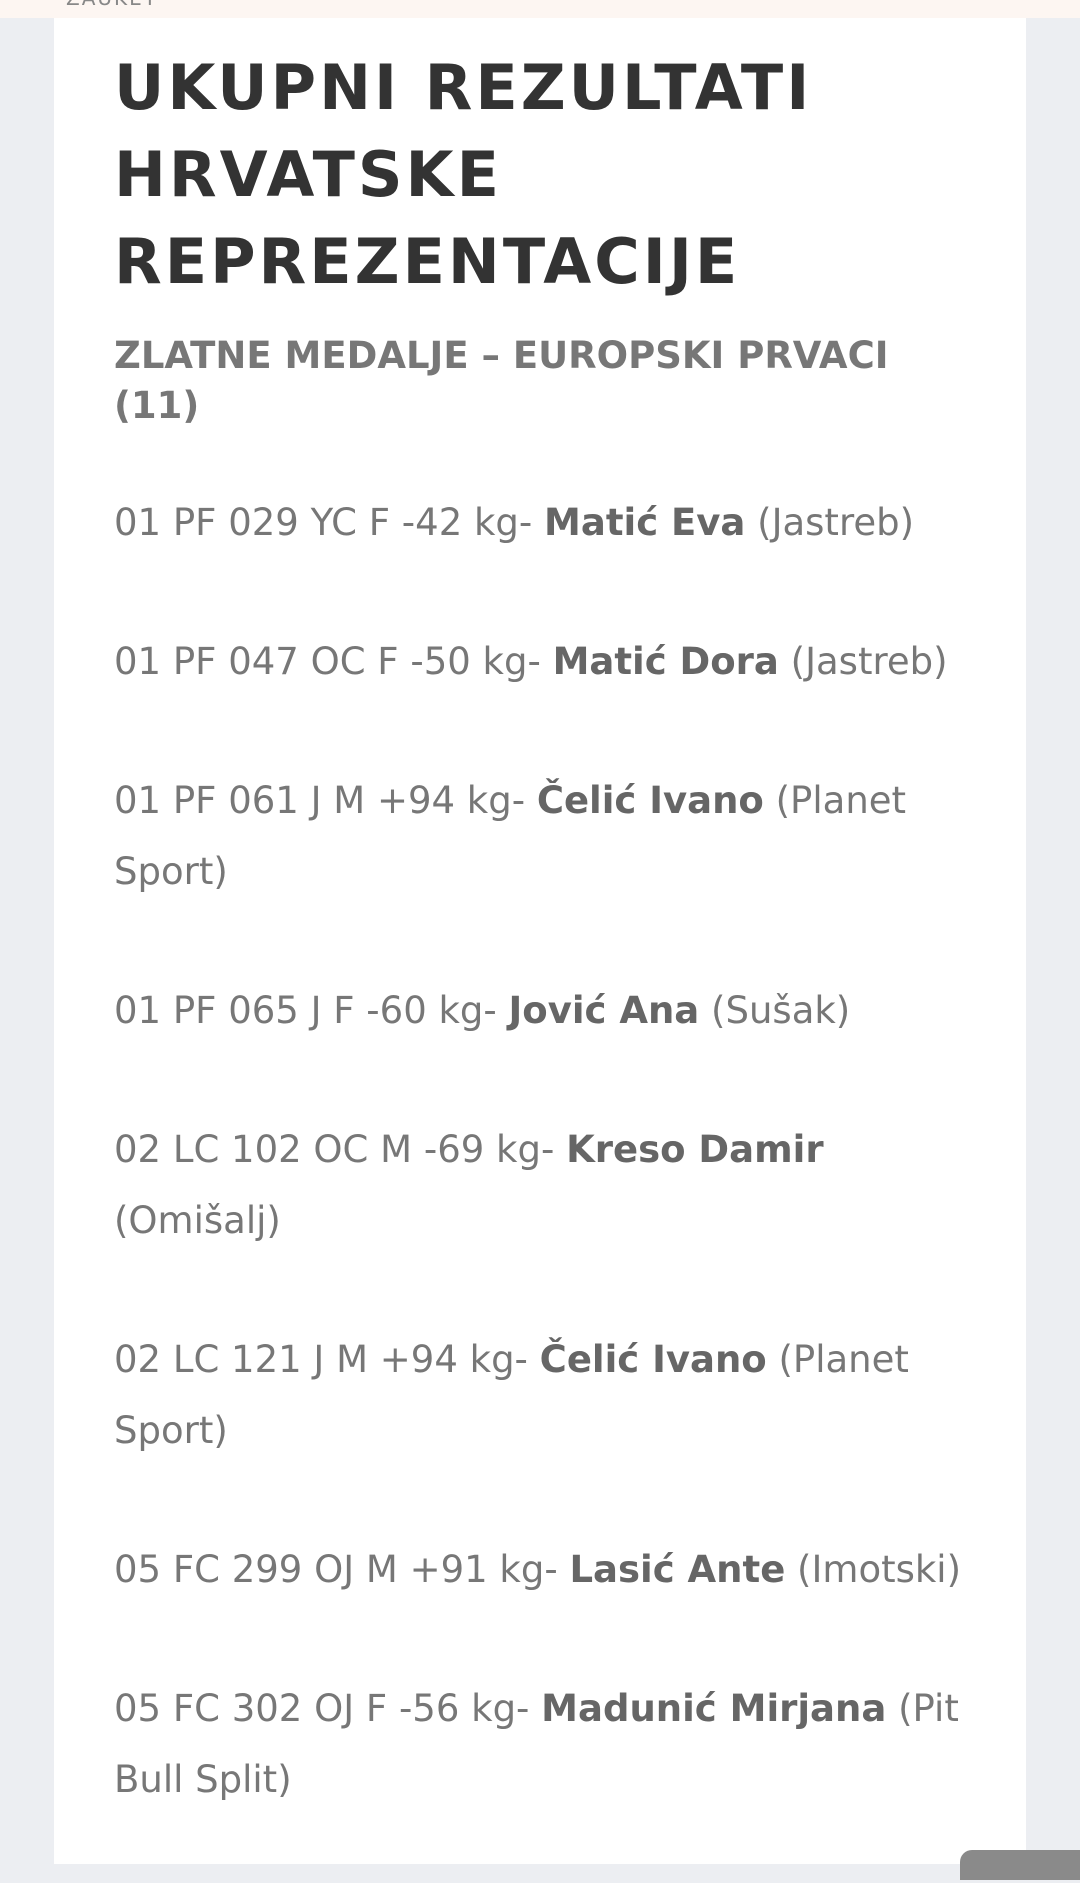 This screenshot has height=1883, width=1080. Describe the element at coordinates (775, 1010) in the screenshot. I see `club-name: (Sušak)` at that location.